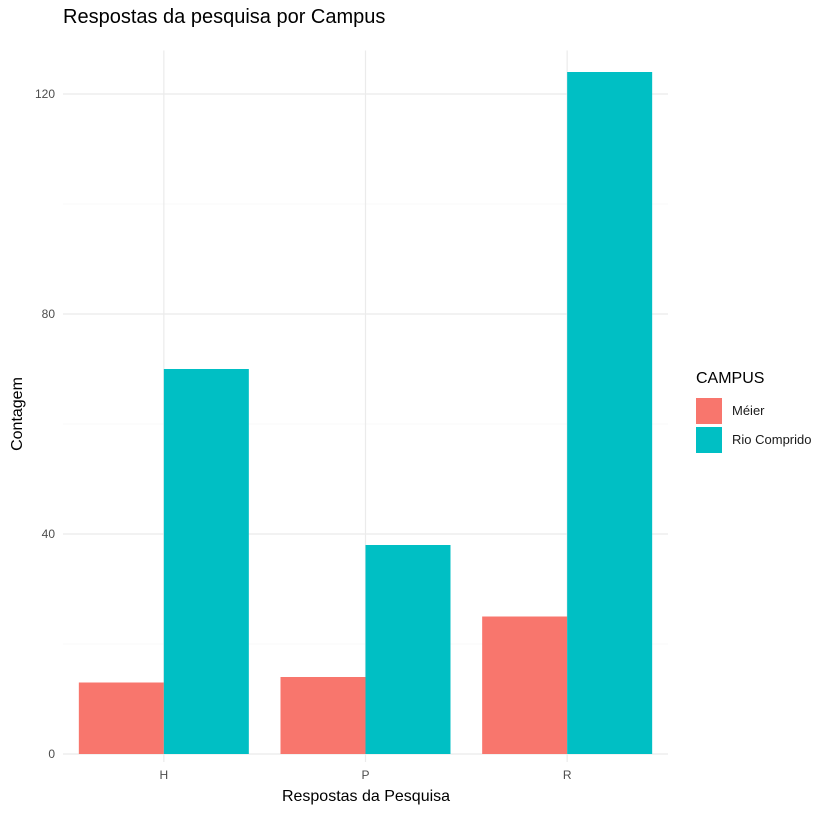 This screenshot has height=840, width=840. What do you see at coordinates (51, 754) in the screenshot?
I see `y-tick-label: 0` at bounding box center [51, 754].